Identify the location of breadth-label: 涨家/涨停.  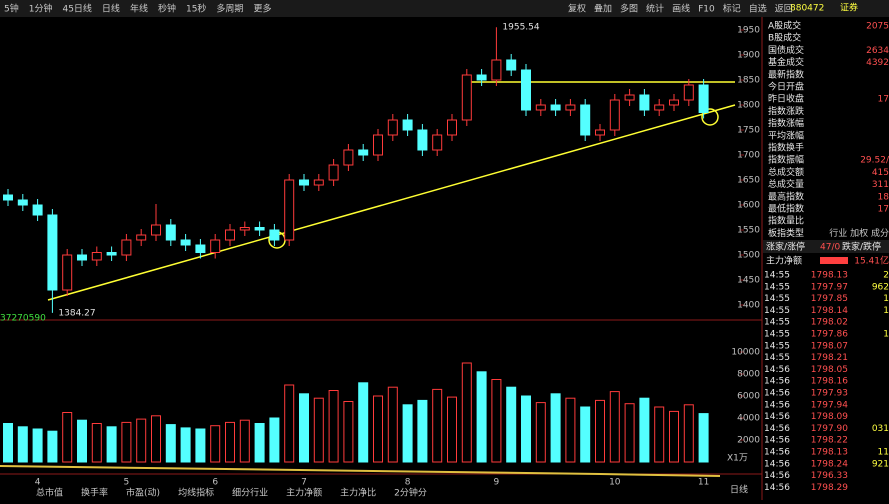
(785, 247).